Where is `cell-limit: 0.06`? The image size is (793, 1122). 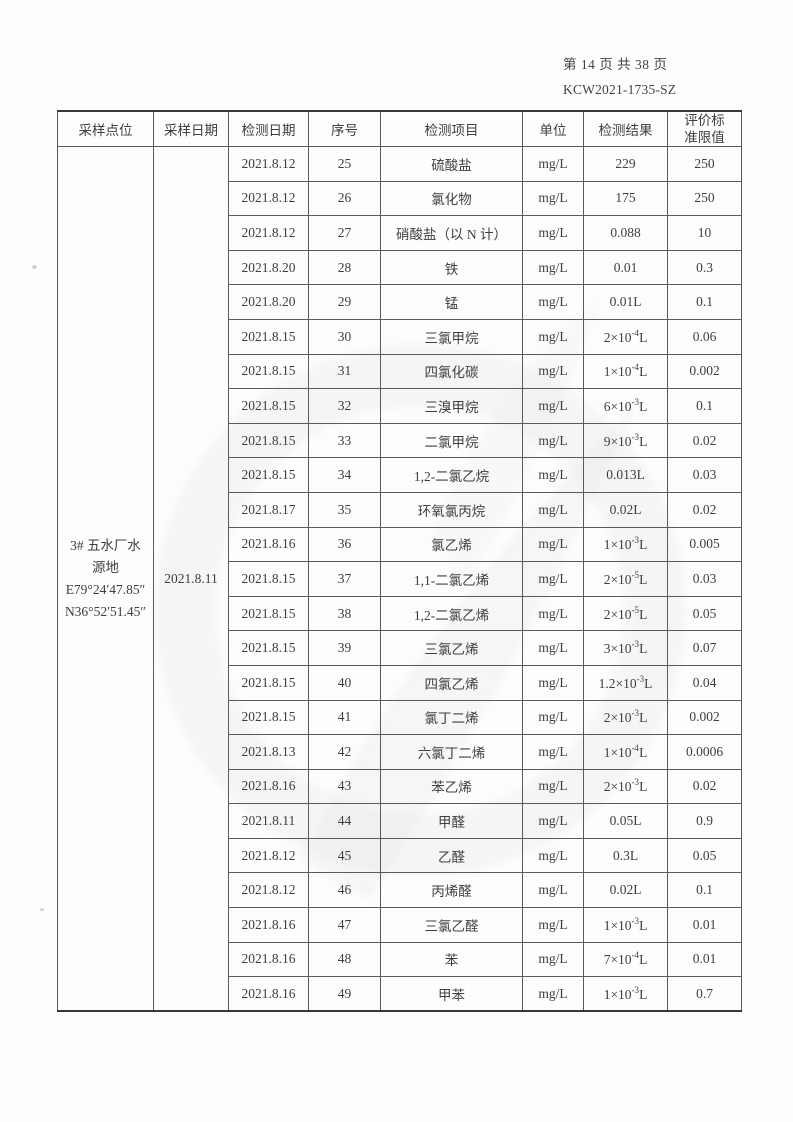
cell-limit: 0.06 is located at coordinates (704, 336).